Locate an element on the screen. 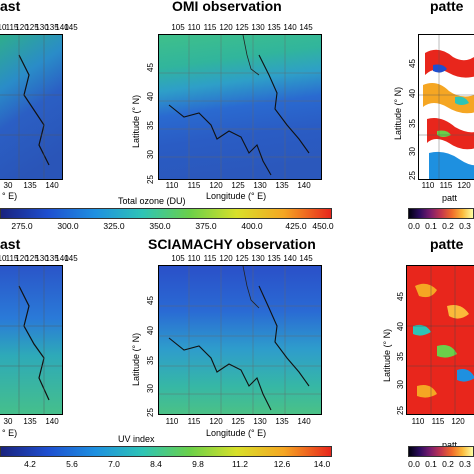 The width and height of the screenshot is (474, 474). tick: 350.0 is located at coordinates (160, 226).